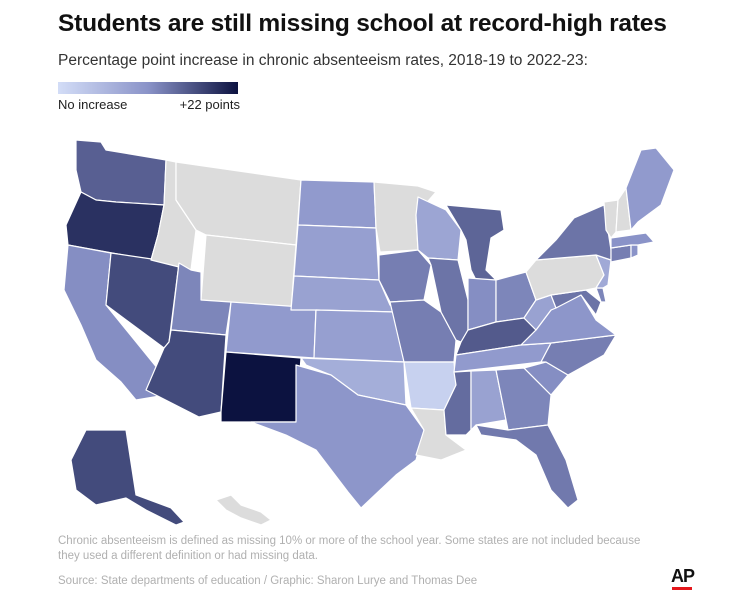  I want to click on state-vt, so click(611, 219).